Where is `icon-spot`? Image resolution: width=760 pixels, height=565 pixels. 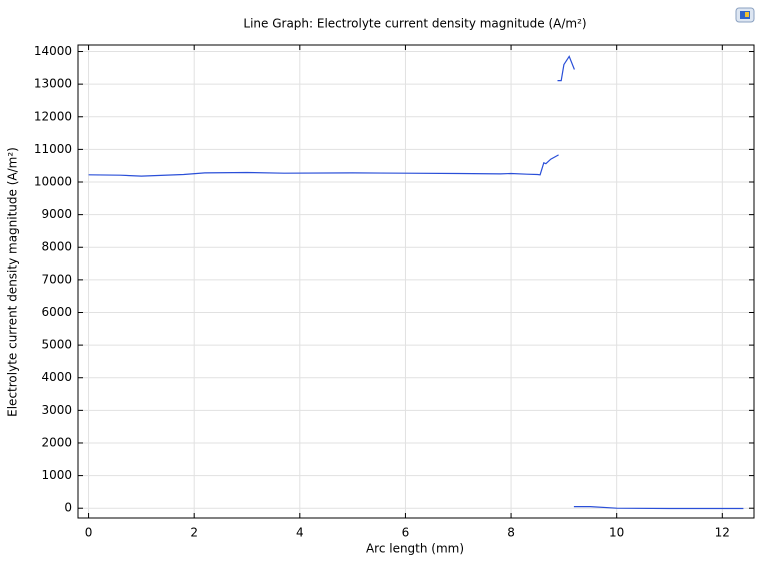
icon-spot is located at coordinates (747, 14).